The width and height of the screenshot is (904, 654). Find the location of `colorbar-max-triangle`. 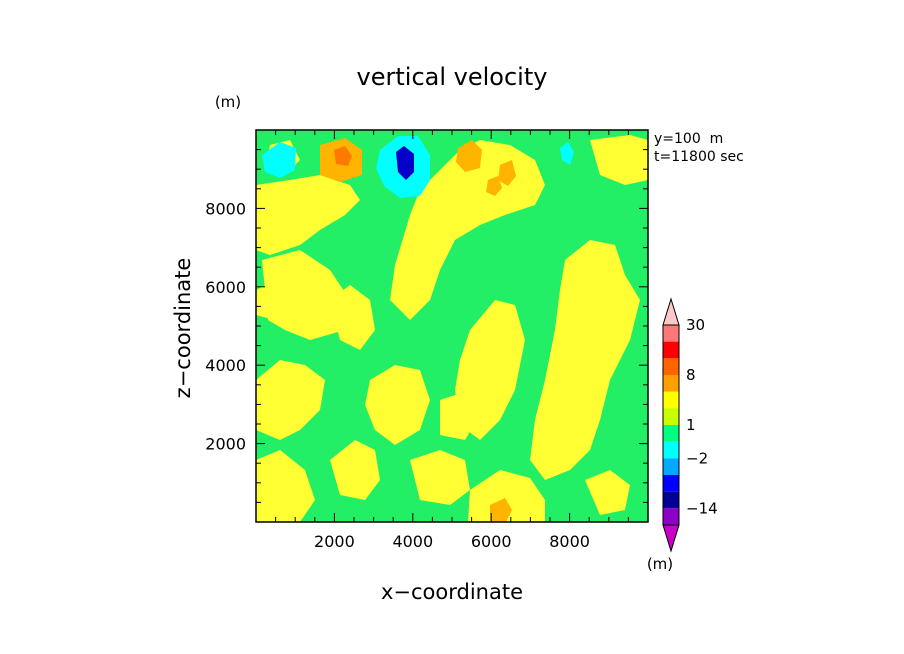

colorbar-max-triangle is located at coordinates (671, 311).